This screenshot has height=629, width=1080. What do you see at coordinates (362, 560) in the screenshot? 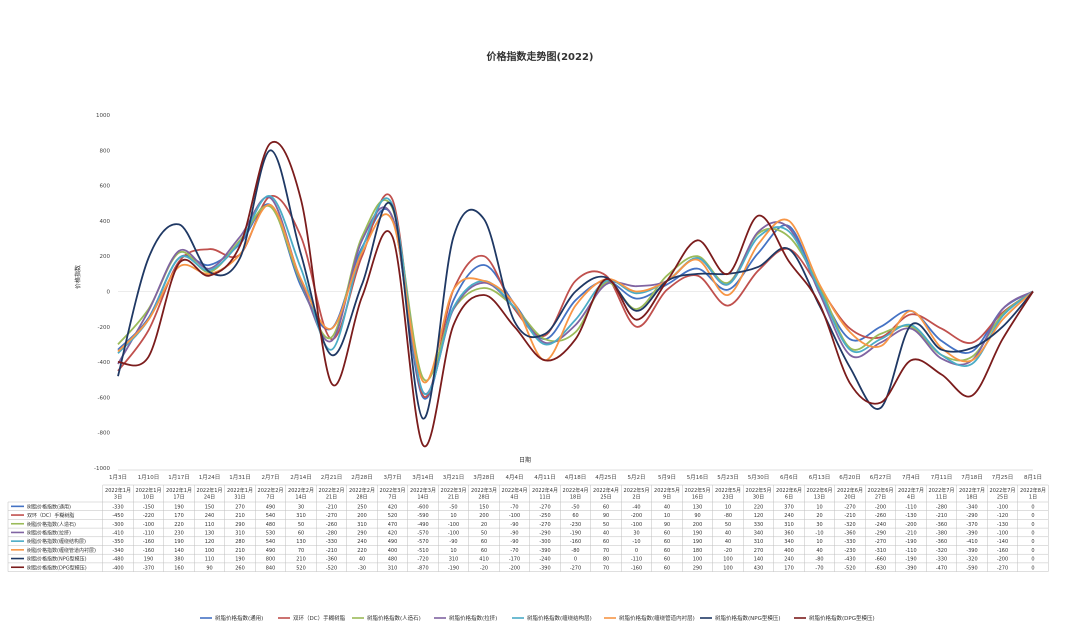
I see `table-cell: 40` at bounding box center [362, 560].